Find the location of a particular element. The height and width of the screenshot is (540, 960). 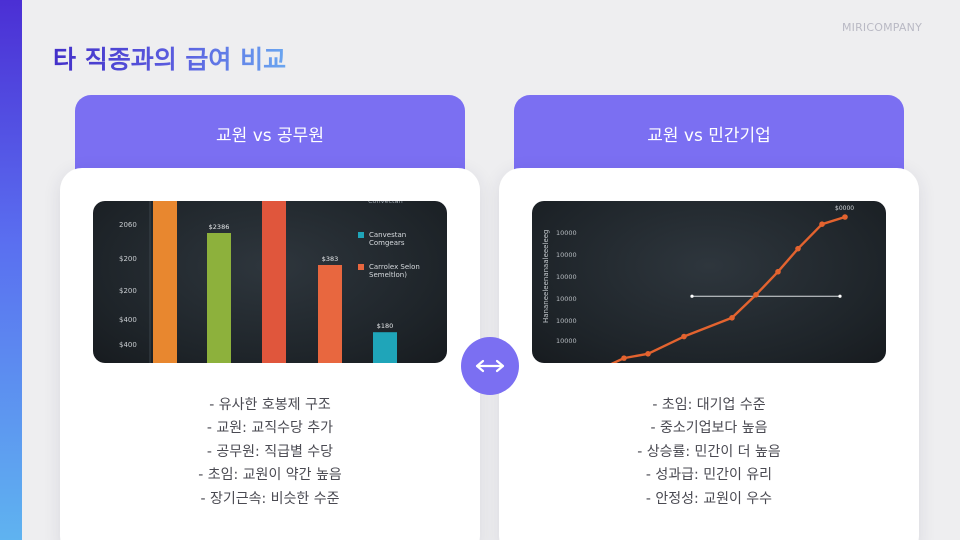

left-right-arrow-icon is located at coordinates (490, 366).